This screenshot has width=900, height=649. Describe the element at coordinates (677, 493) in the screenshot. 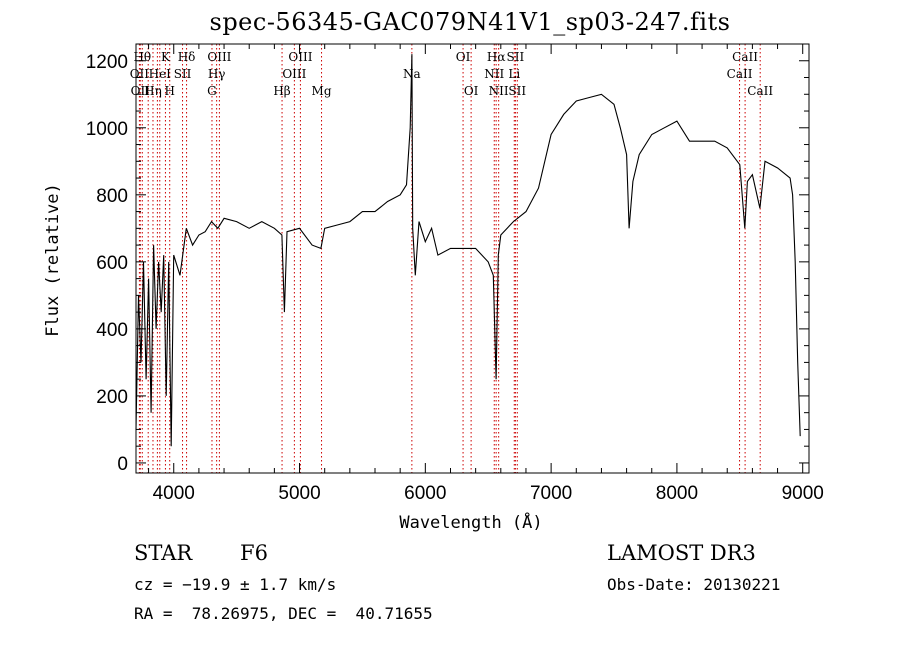

I see `x-tick-label: 8000` at that location.